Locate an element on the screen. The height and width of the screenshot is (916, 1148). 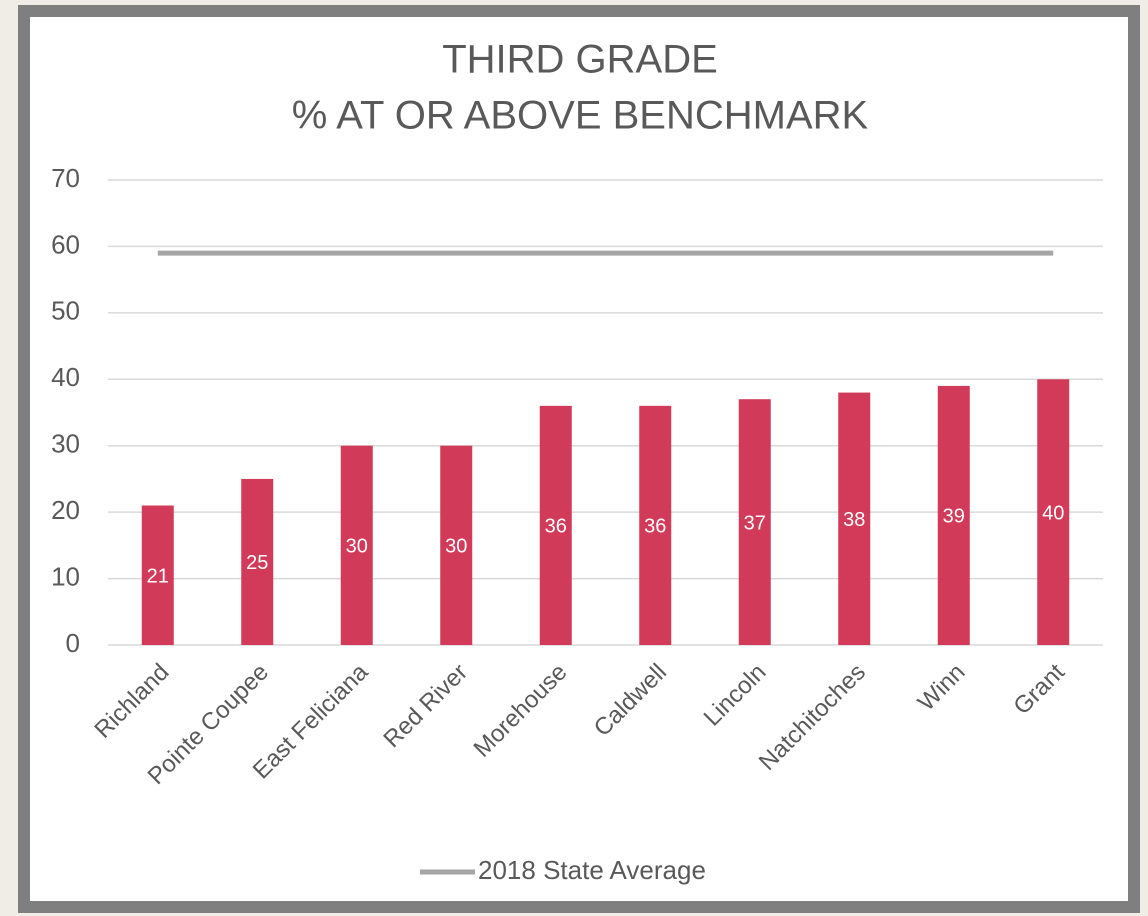
y-tick-label: 10 is located at coordinates (65, 576).